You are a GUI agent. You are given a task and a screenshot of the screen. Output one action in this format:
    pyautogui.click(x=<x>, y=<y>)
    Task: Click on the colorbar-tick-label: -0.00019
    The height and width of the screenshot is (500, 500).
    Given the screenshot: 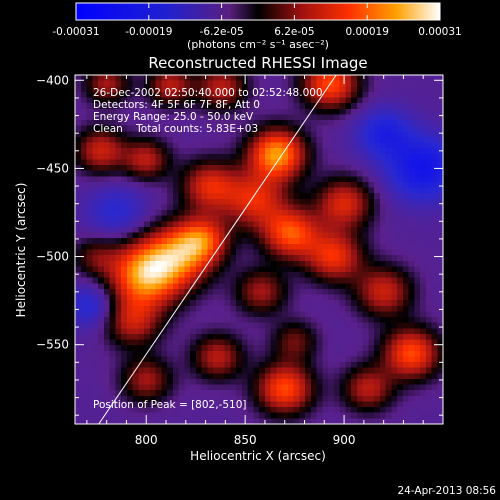 What is the action you would take?
    pyautogui.click(x=148, y=32)
    